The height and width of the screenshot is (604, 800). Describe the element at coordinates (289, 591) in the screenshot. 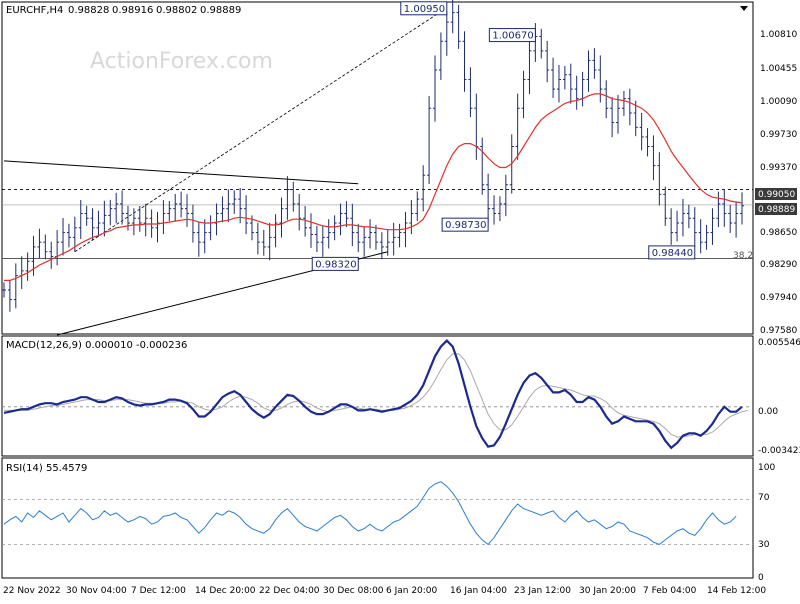

I see `x-tick: 22 Dec 04:00` at that location.